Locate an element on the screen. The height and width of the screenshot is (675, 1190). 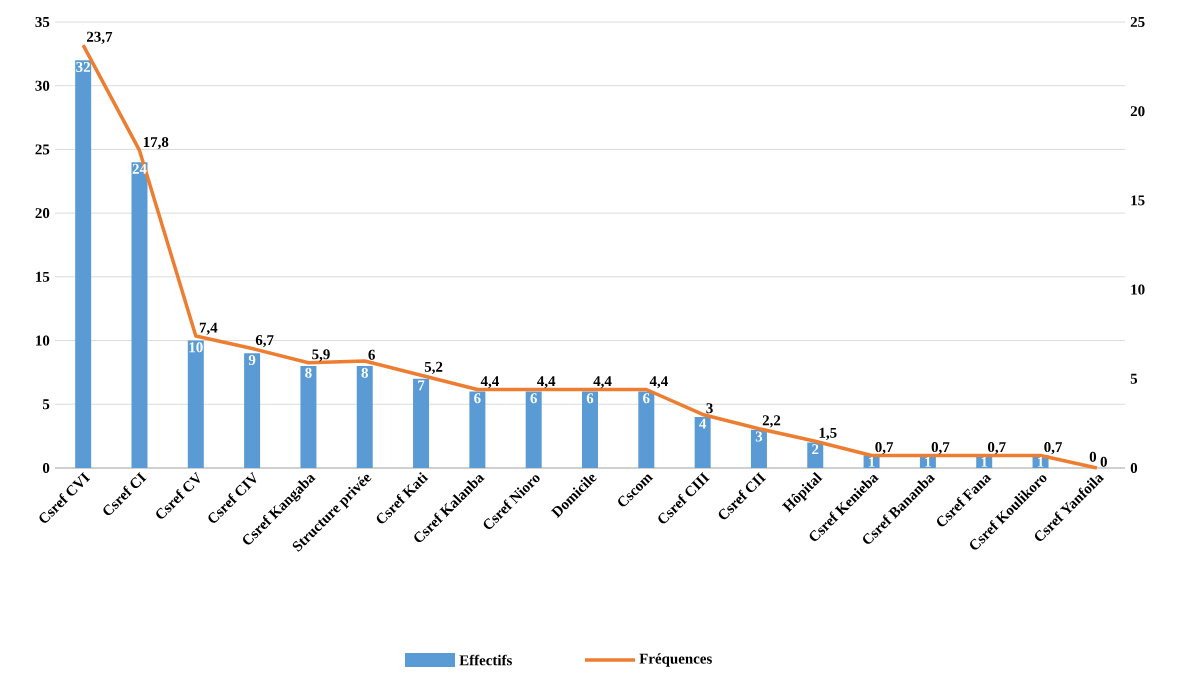
y2-tick-label: 5 is located at coordinates (1134, 378).